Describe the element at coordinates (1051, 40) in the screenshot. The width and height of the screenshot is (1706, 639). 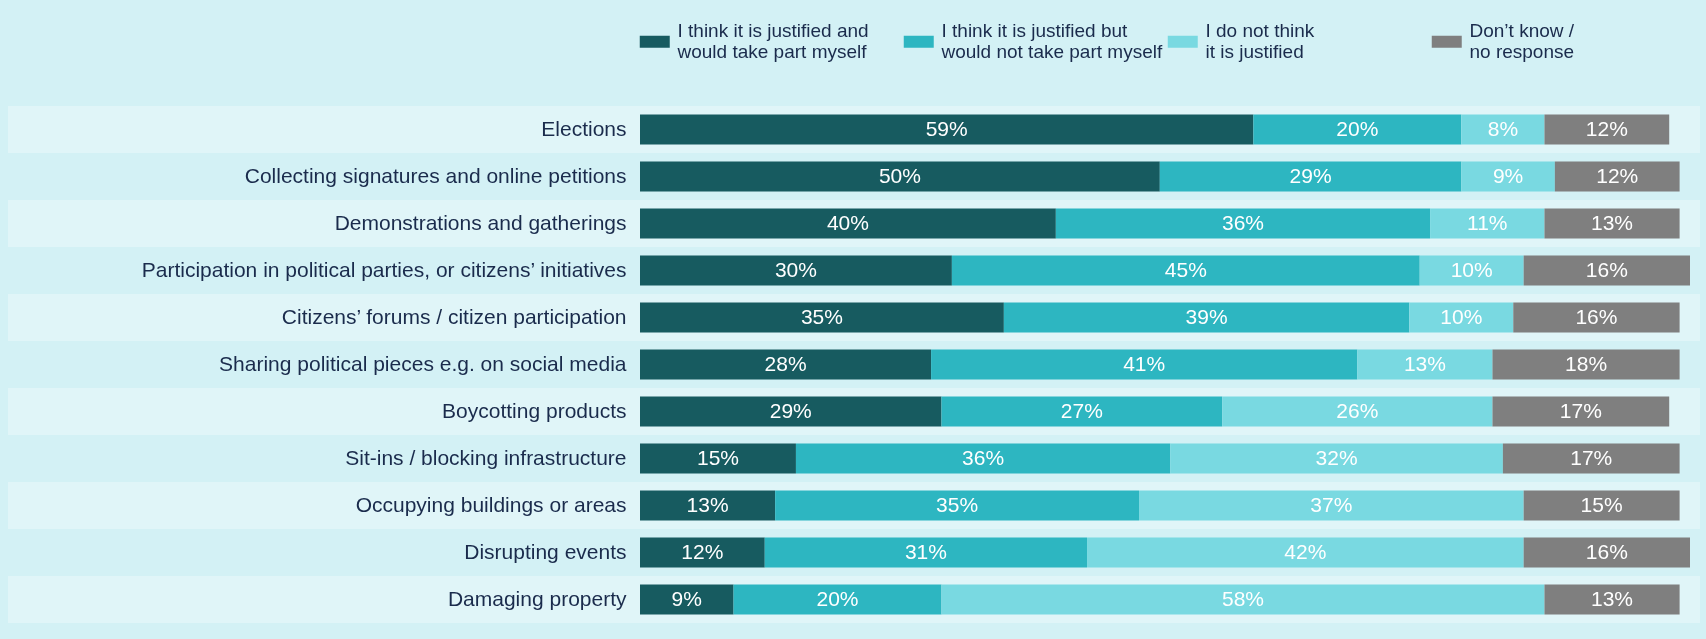
I see `legend-label: I think it is justified but would not take part myself` at that location.